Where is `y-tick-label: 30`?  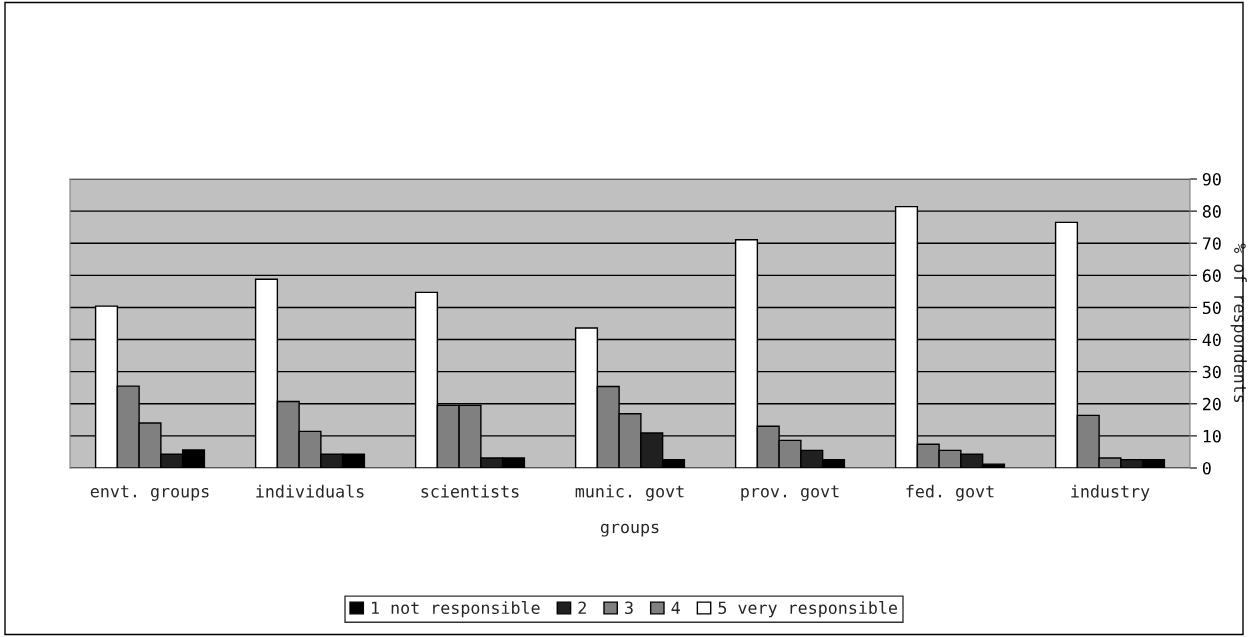
y-tick-label: 30 is located at coordinates (1211, 372).